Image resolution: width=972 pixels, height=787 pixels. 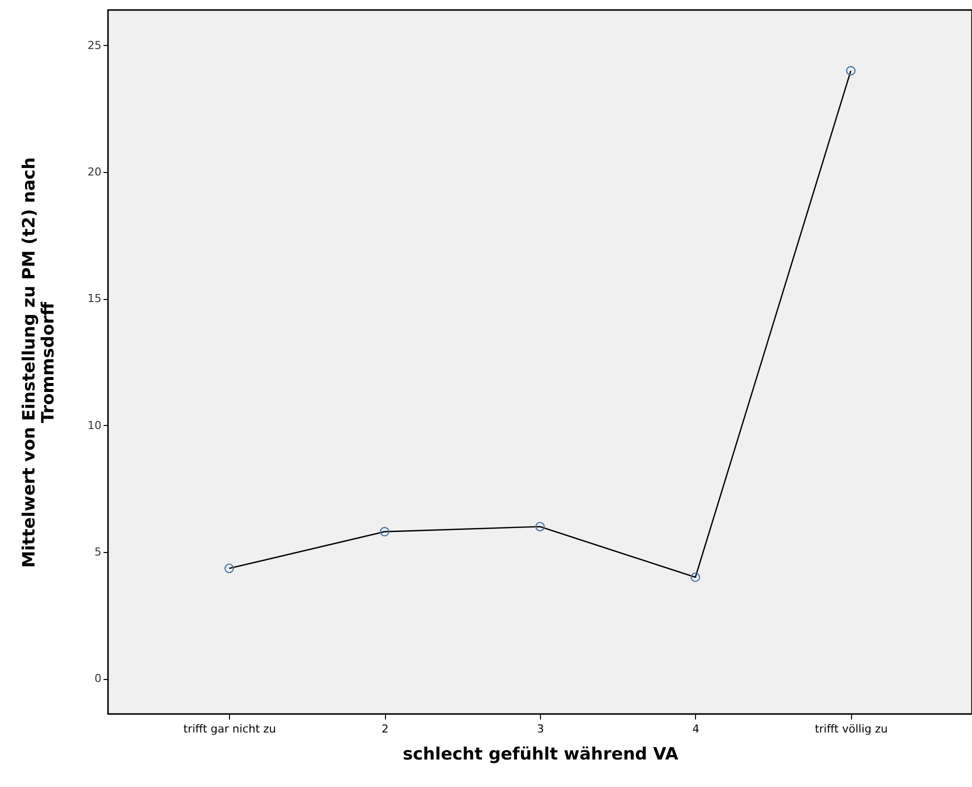 I want to click on y-tick-label: 0, so click(x=98, y=679).